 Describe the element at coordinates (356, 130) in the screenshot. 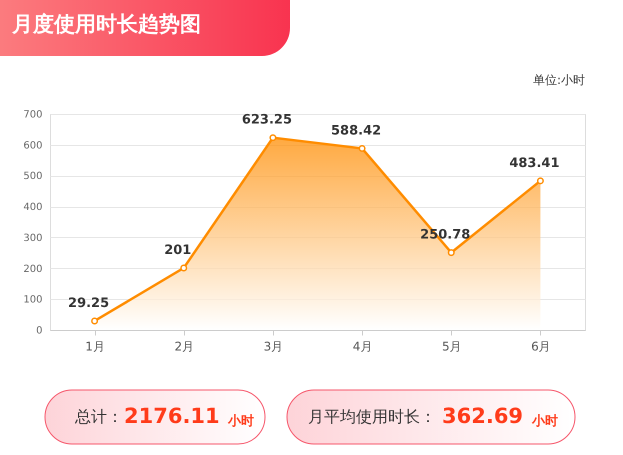

I see `data-label: 588.42` at that location.